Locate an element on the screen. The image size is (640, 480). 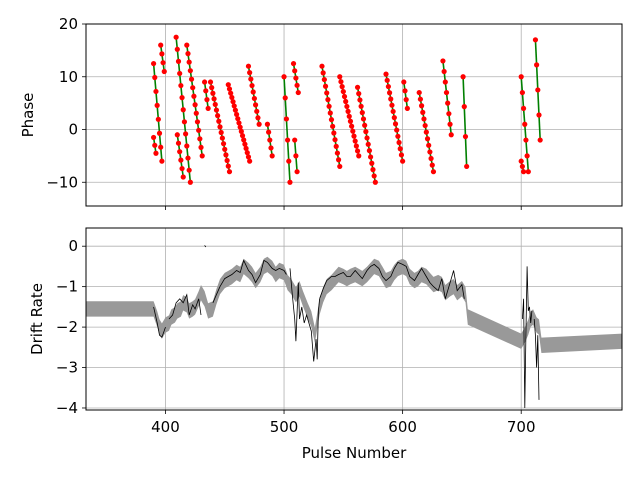
bottom-xticks: 400 500 600 700 is located at coordinates (343, 423).